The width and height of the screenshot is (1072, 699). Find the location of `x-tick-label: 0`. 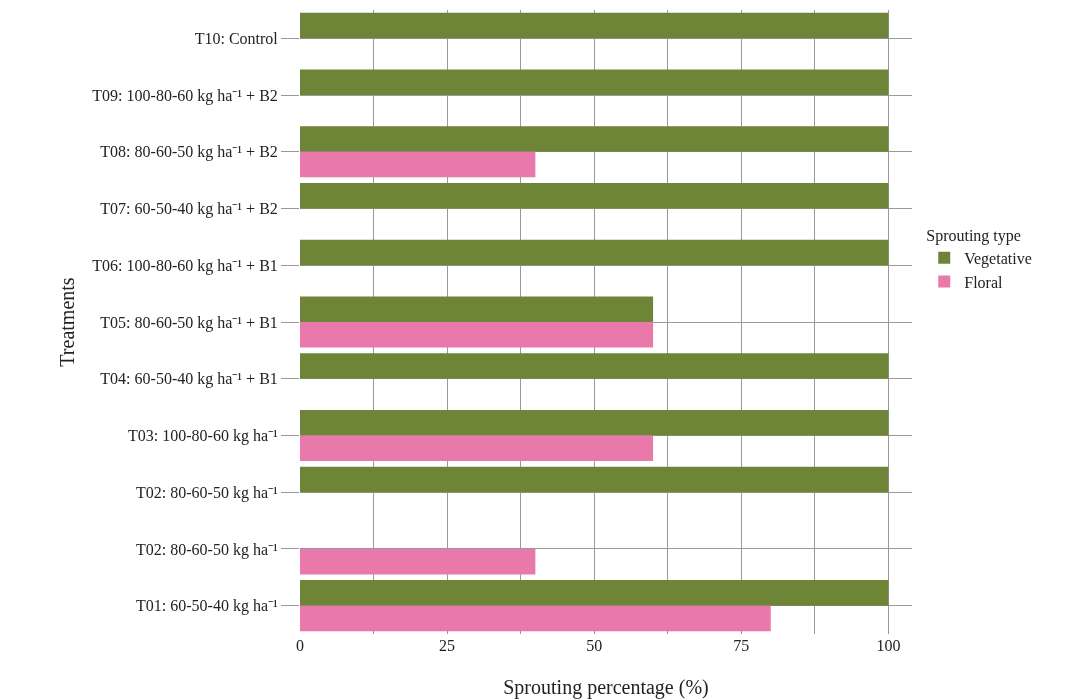

x-tick-label: 0 is located at coordinates (300, 645).